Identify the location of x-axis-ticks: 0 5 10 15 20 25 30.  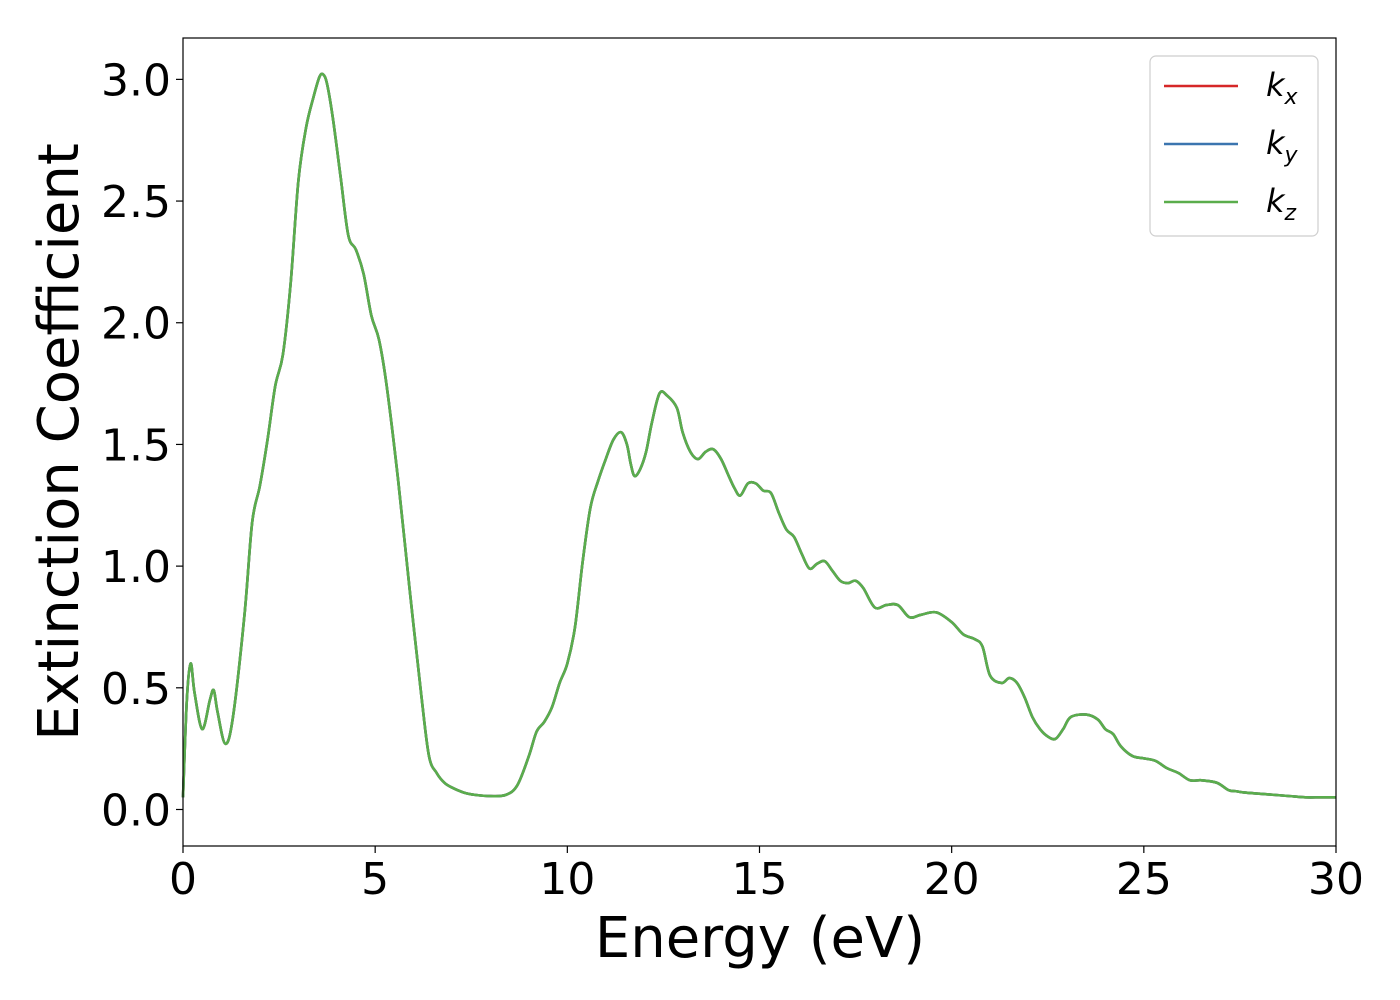
(766, 875).